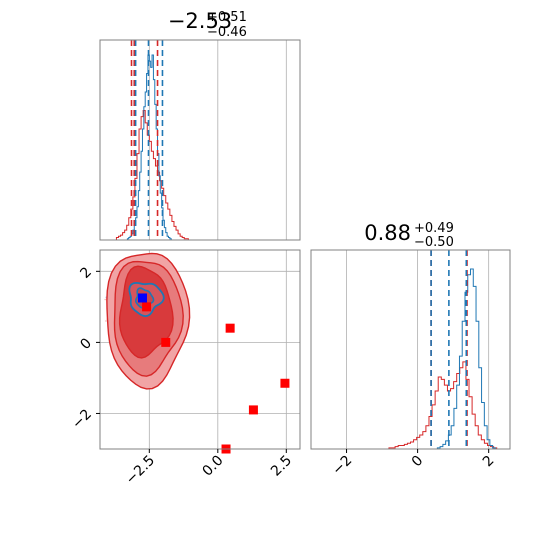 The image size is (550, 550). Describe the element at coordinates (418, 462) in the screenshot. I see `x2-tick-label: 0` at that location.